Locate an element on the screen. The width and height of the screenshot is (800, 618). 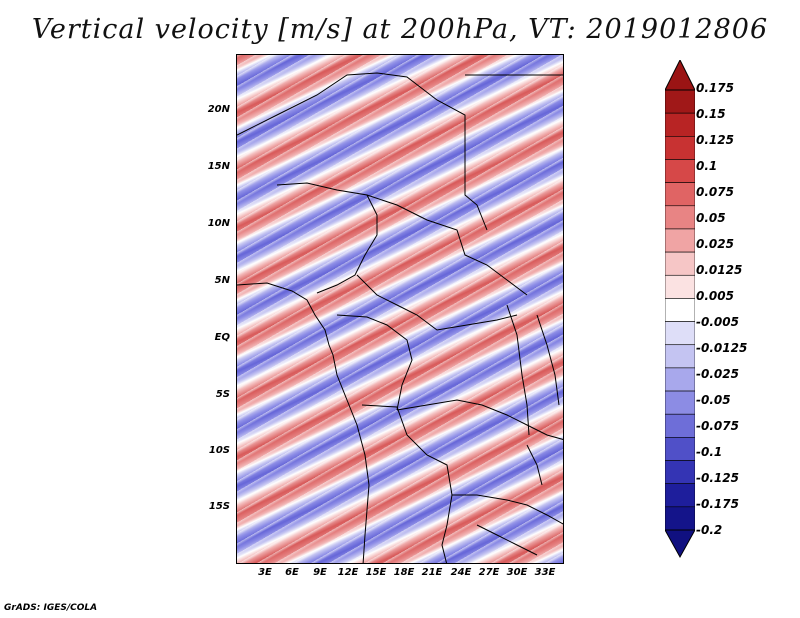
colorbar-top-arrow is located at coordinates (680, 75).